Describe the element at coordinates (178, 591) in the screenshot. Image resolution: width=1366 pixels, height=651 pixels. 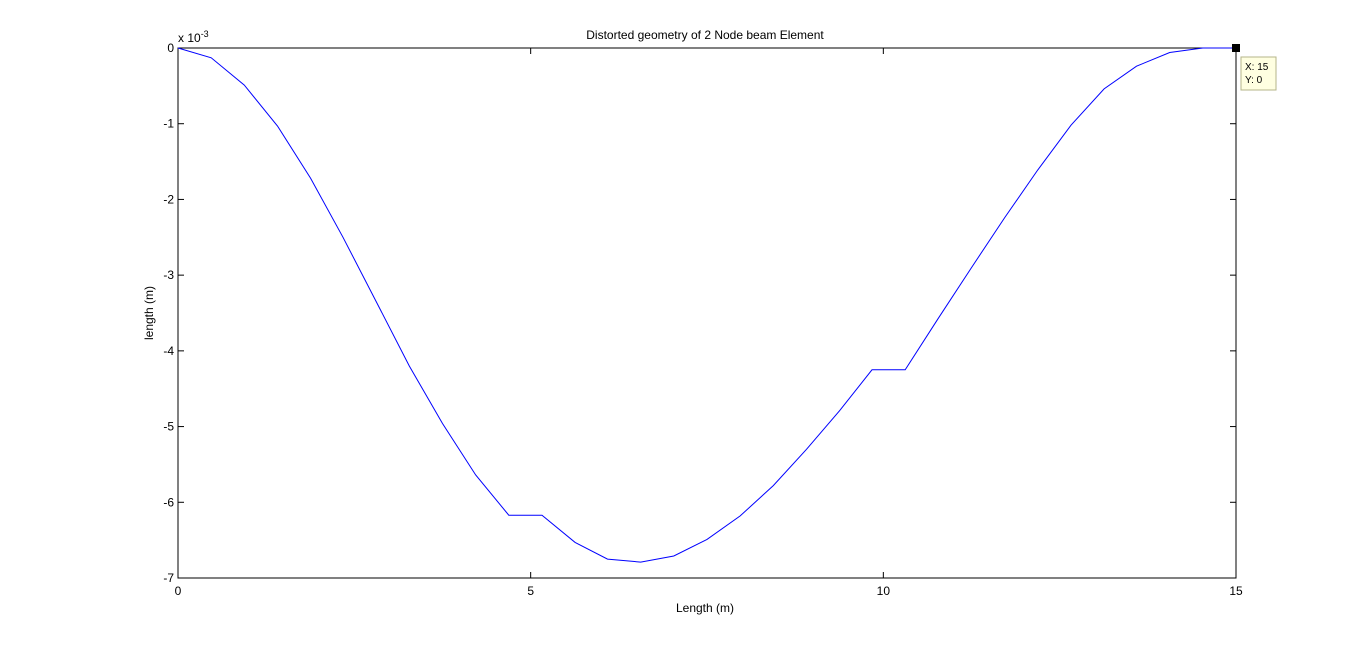
I see `x-tick-label: 0` at that location.